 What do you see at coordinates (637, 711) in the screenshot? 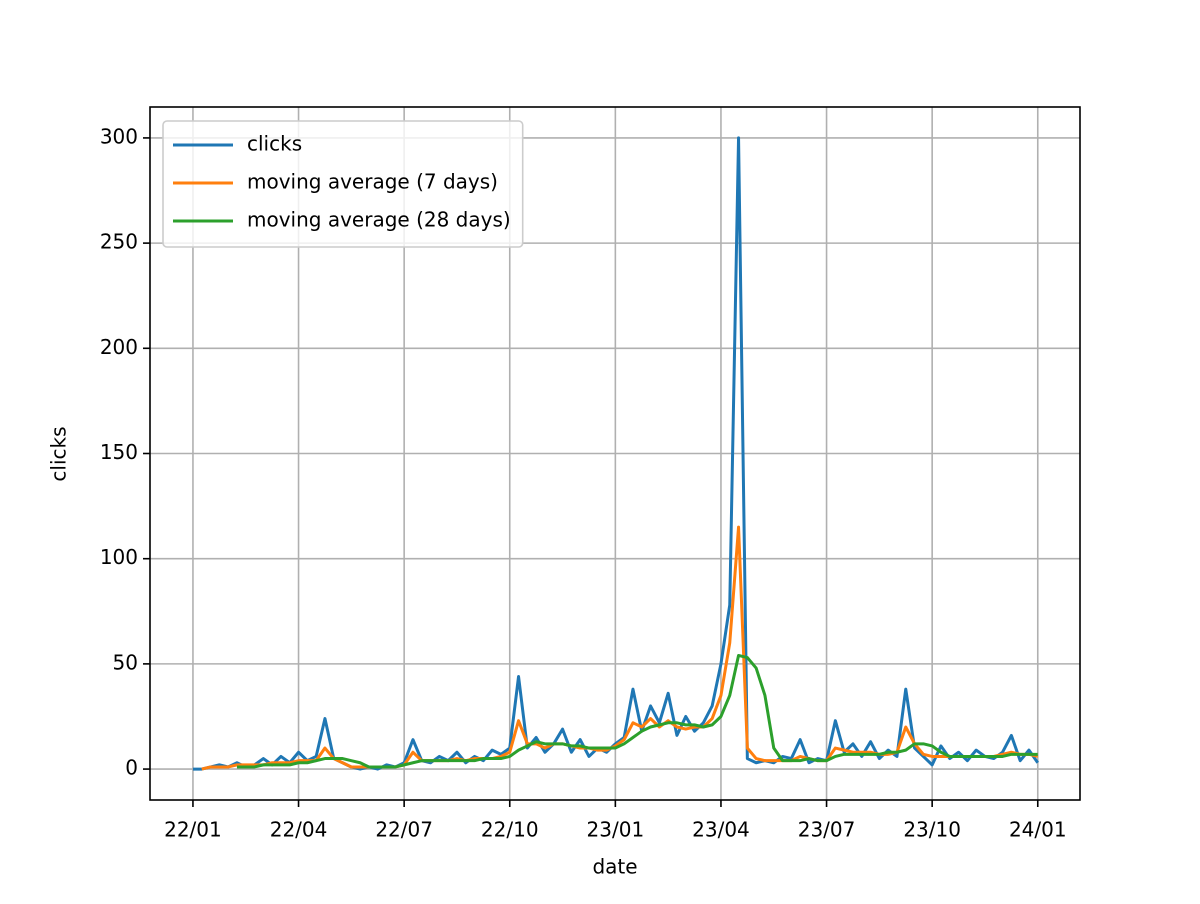
I see `data-line` at bounding box center [637, 711].